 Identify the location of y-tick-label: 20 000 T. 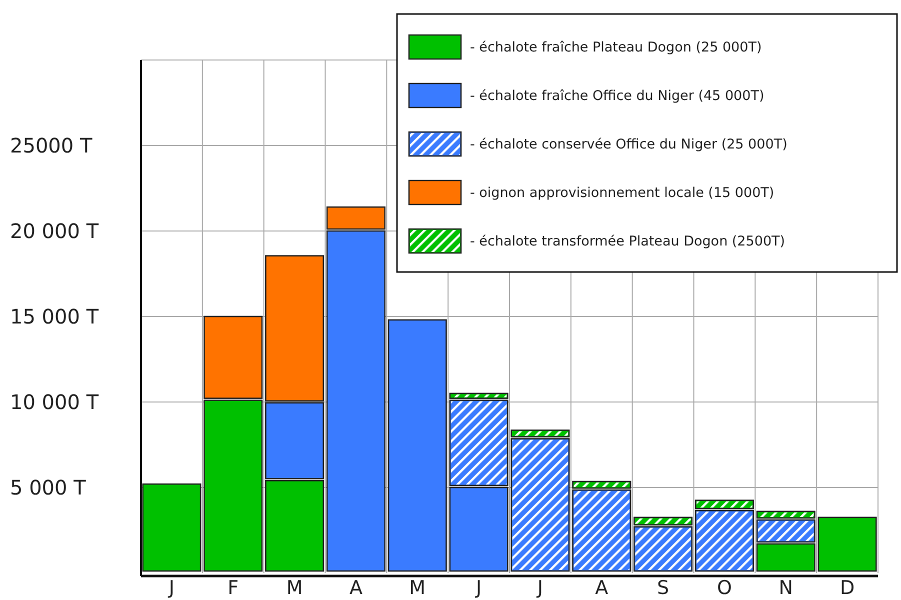
(55, 231).